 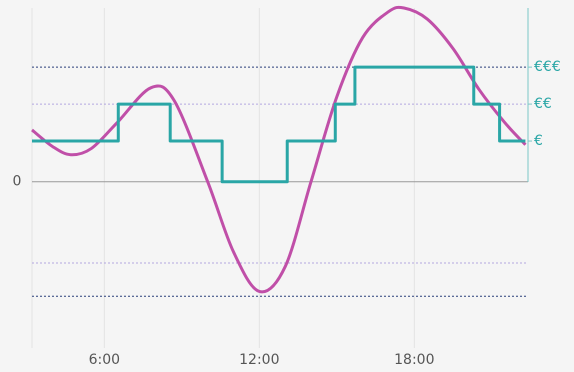 I want to click on y2-tick-label: €€€, so click(x=547, y=67).